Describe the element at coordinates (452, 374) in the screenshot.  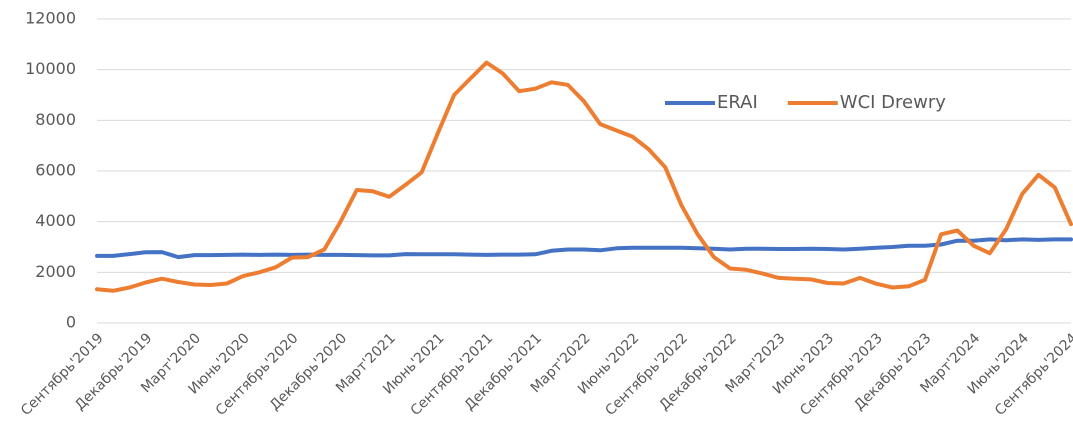
I see `x-tick-label: Сентябрь'2021` at that location.